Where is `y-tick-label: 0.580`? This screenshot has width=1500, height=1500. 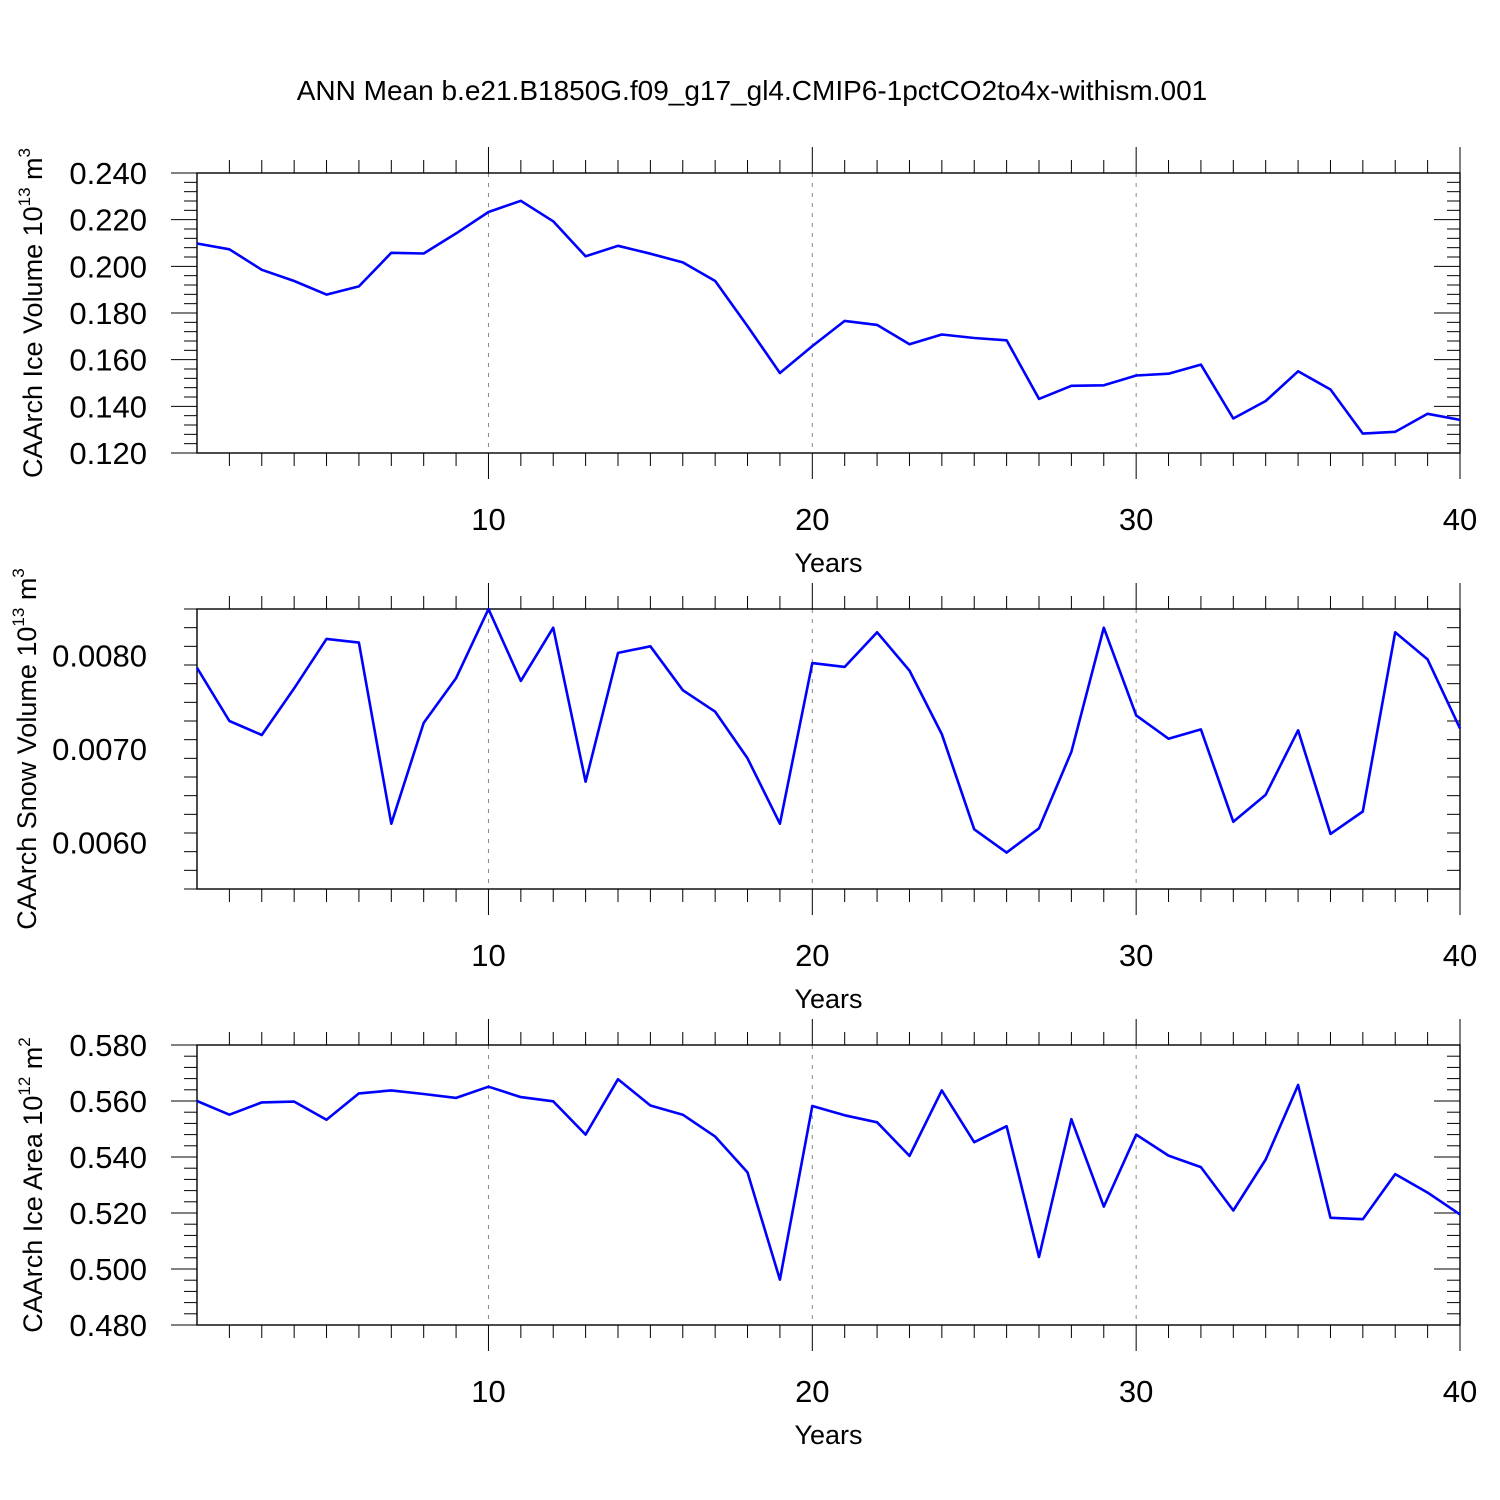 y-tick-label: 0.580 is located at coordinates (108, 1045).